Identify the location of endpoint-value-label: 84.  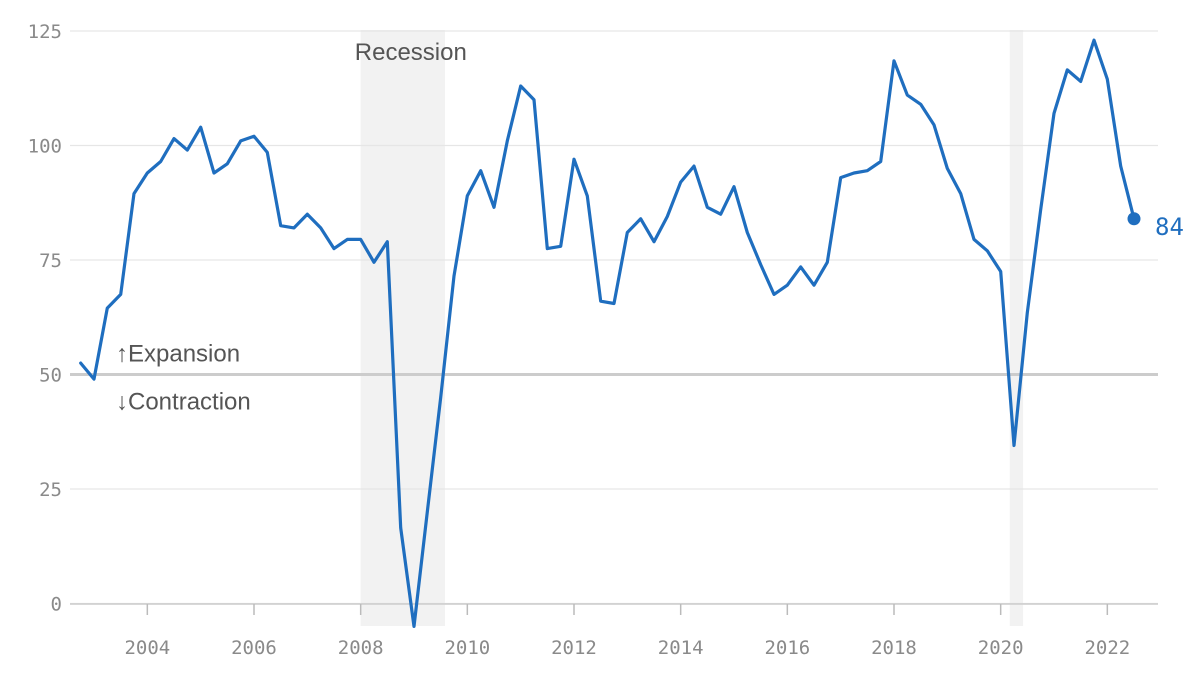
(1169, 227).